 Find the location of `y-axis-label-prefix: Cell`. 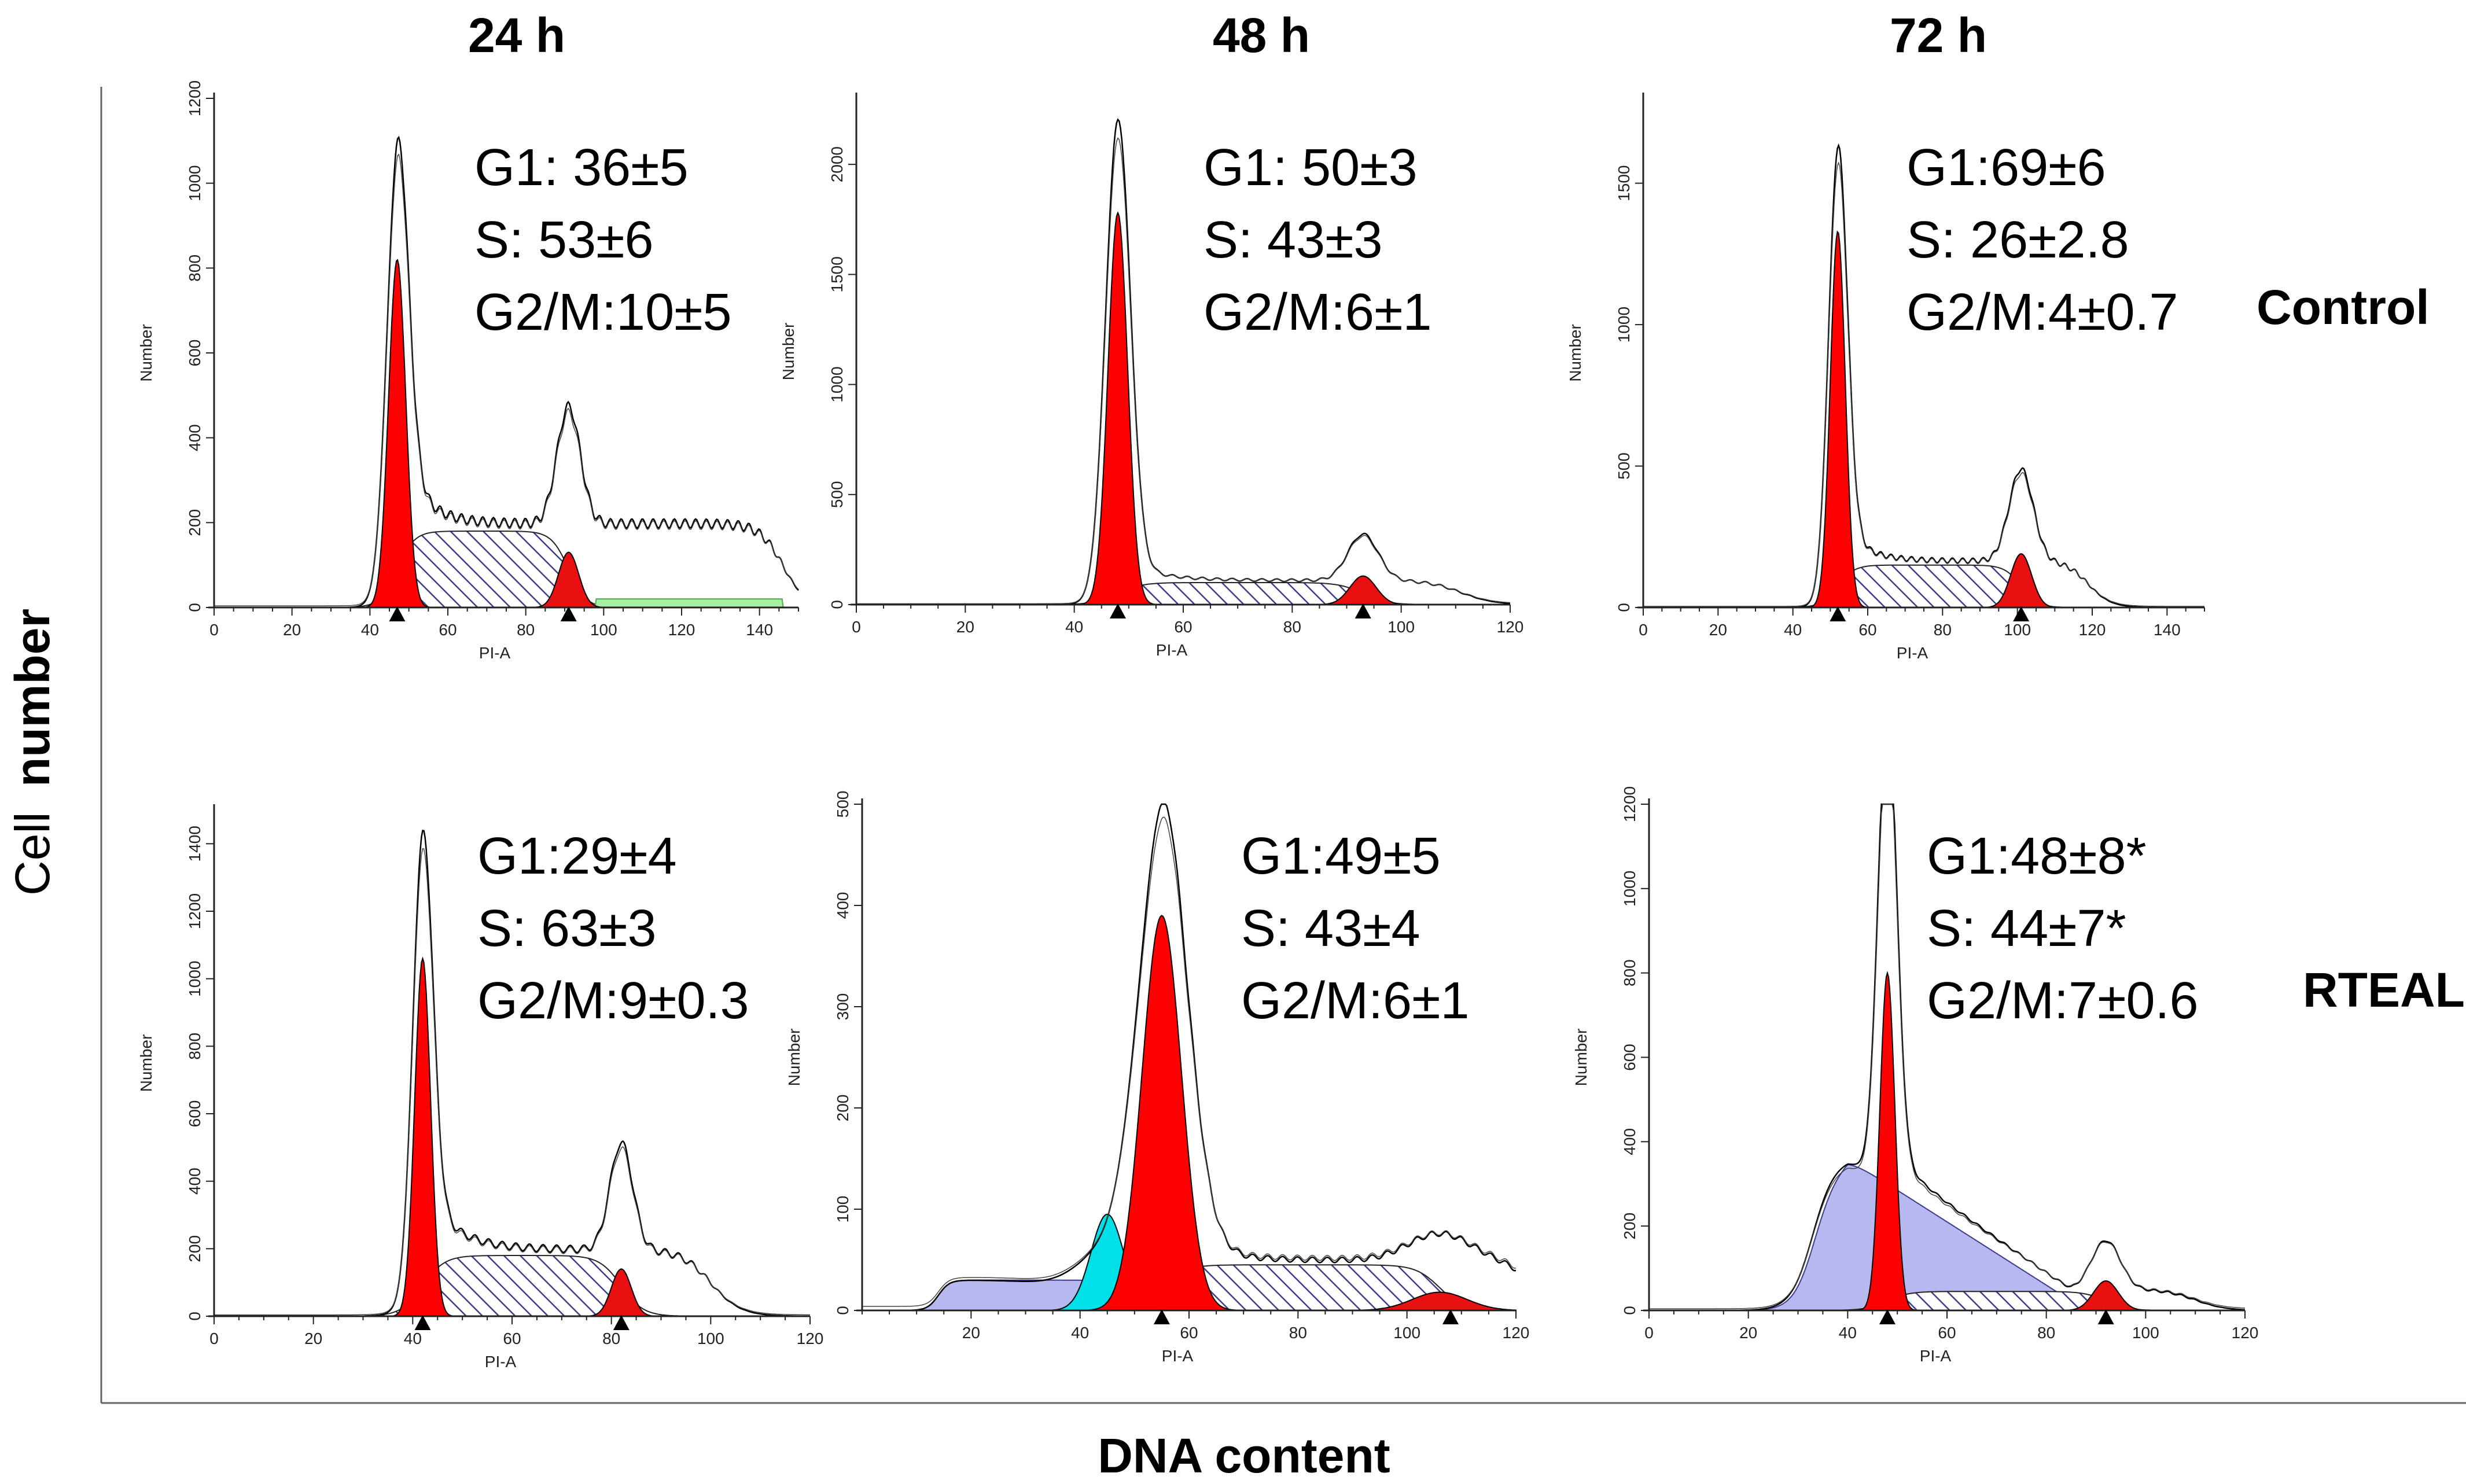

y-axis-label-prefix: Cell is located at coordinates (32, 854).